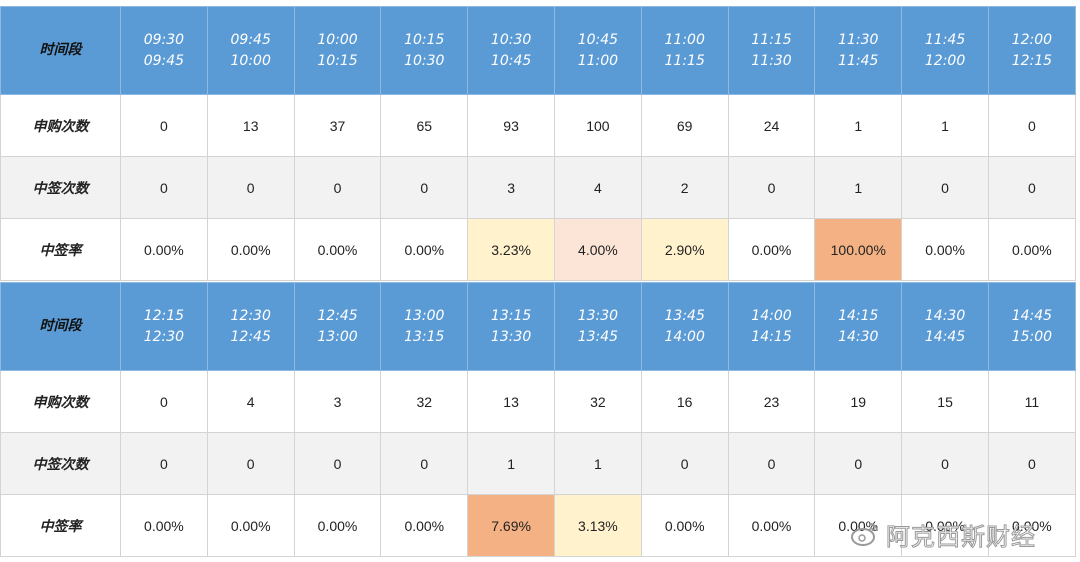 This screenshot has height=562, width=1080. What do you see at coordinates (60, 187) in the screenshot?
I see `row-label-wins: 中签次数` at bounding box center [60, 187].